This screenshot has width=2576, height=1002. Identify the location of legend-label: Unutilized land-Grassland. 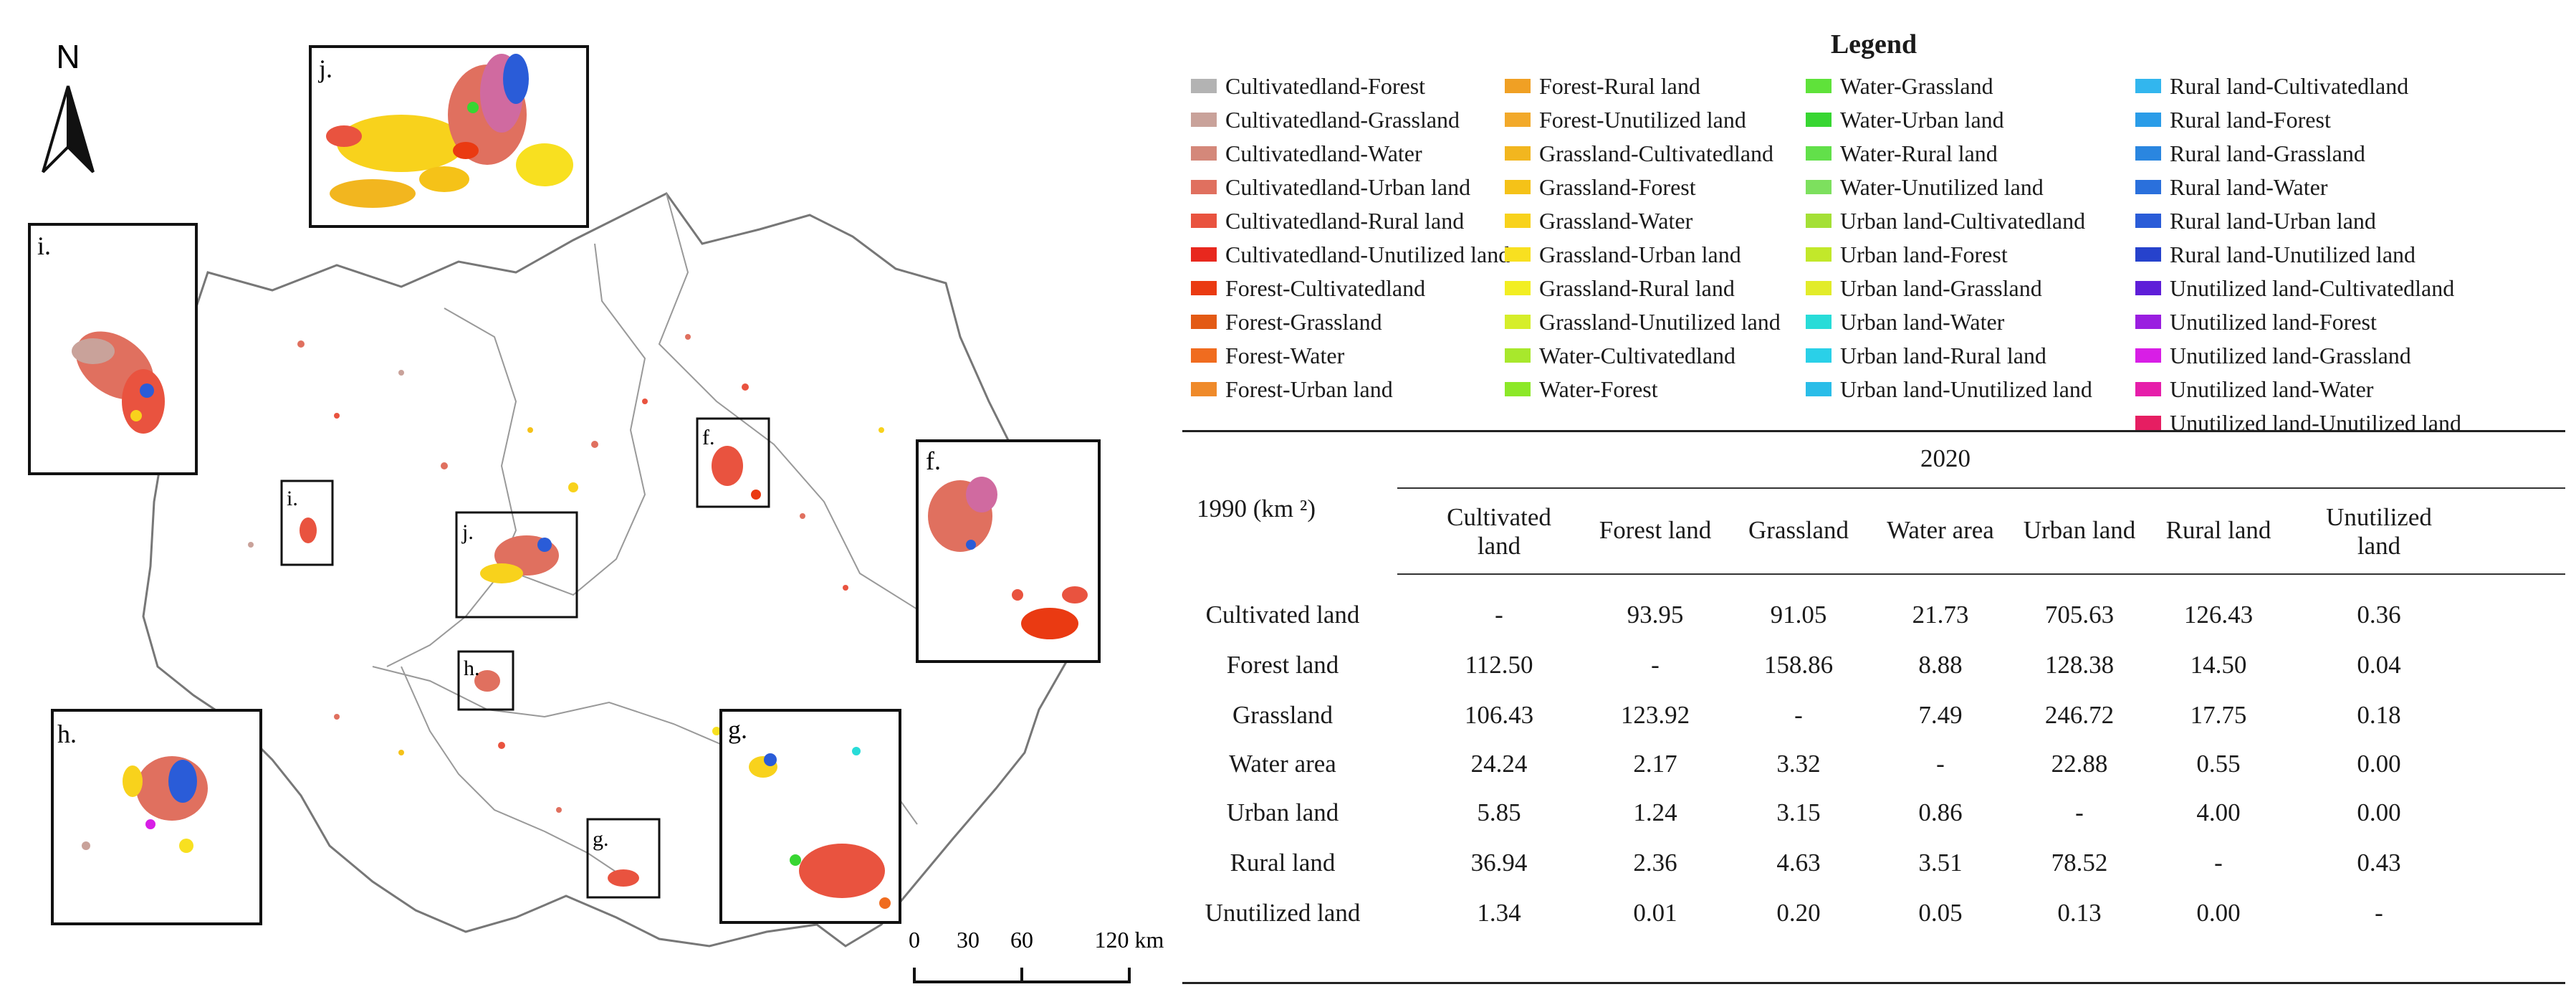
(2290, 355).